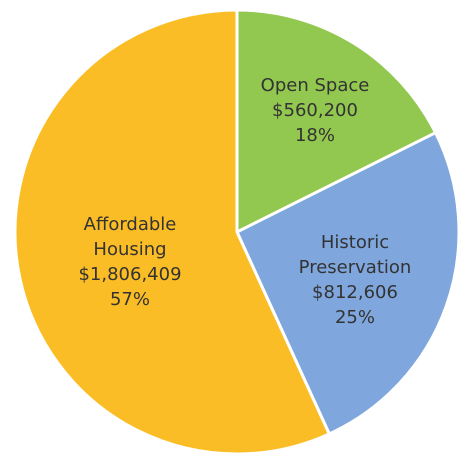  I want to click on category-label: Historic Preservation, so click(355, 255).